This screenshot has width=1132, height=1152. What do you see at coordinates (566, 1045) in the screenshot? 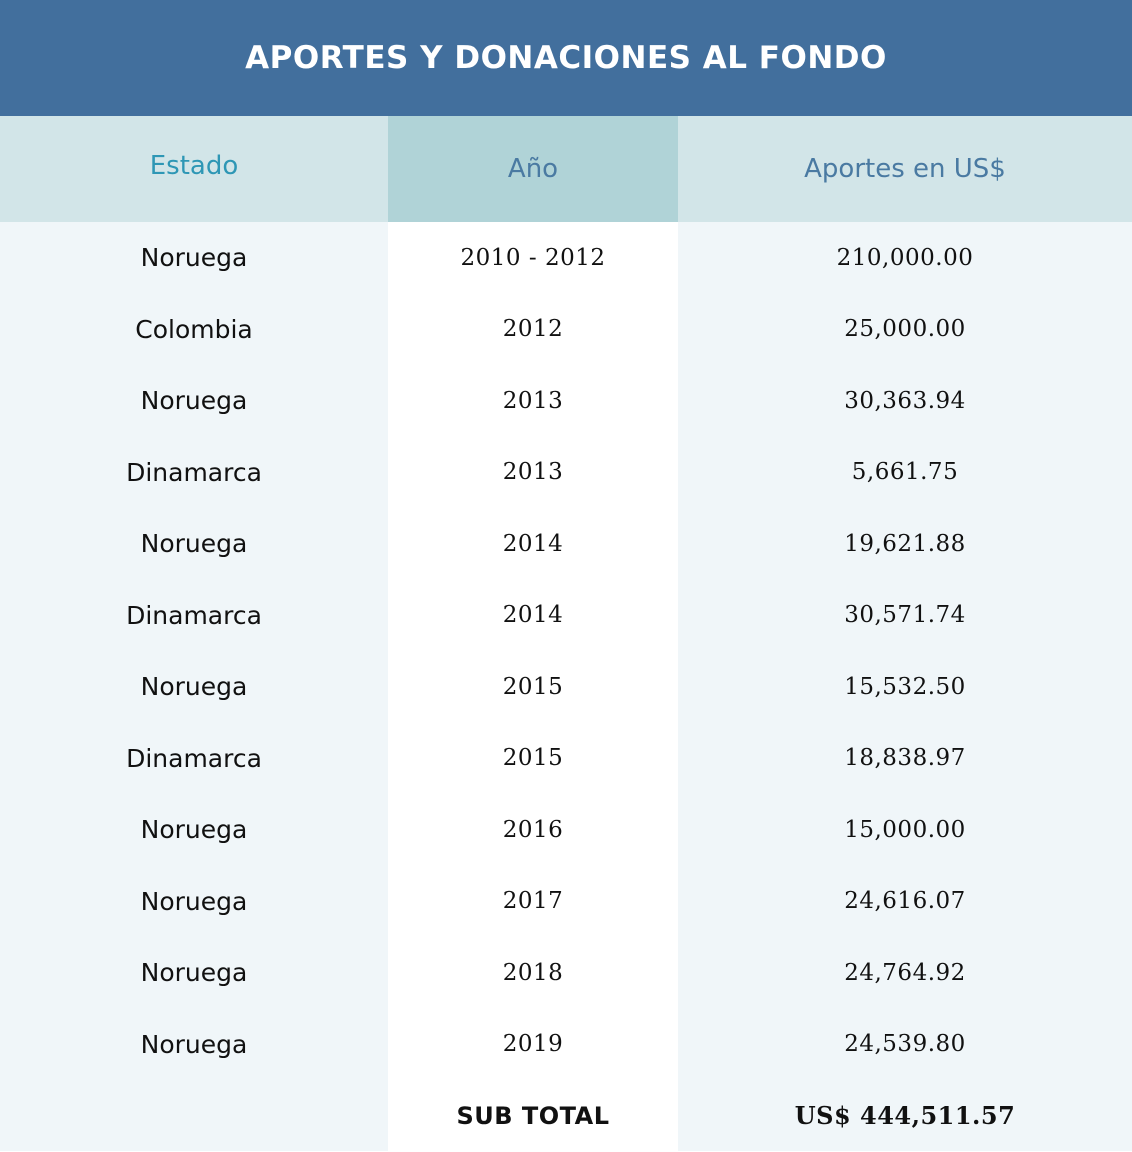
I see `table-row: Noruega 2019 24,539.80` at bounding box center [566, 1045].